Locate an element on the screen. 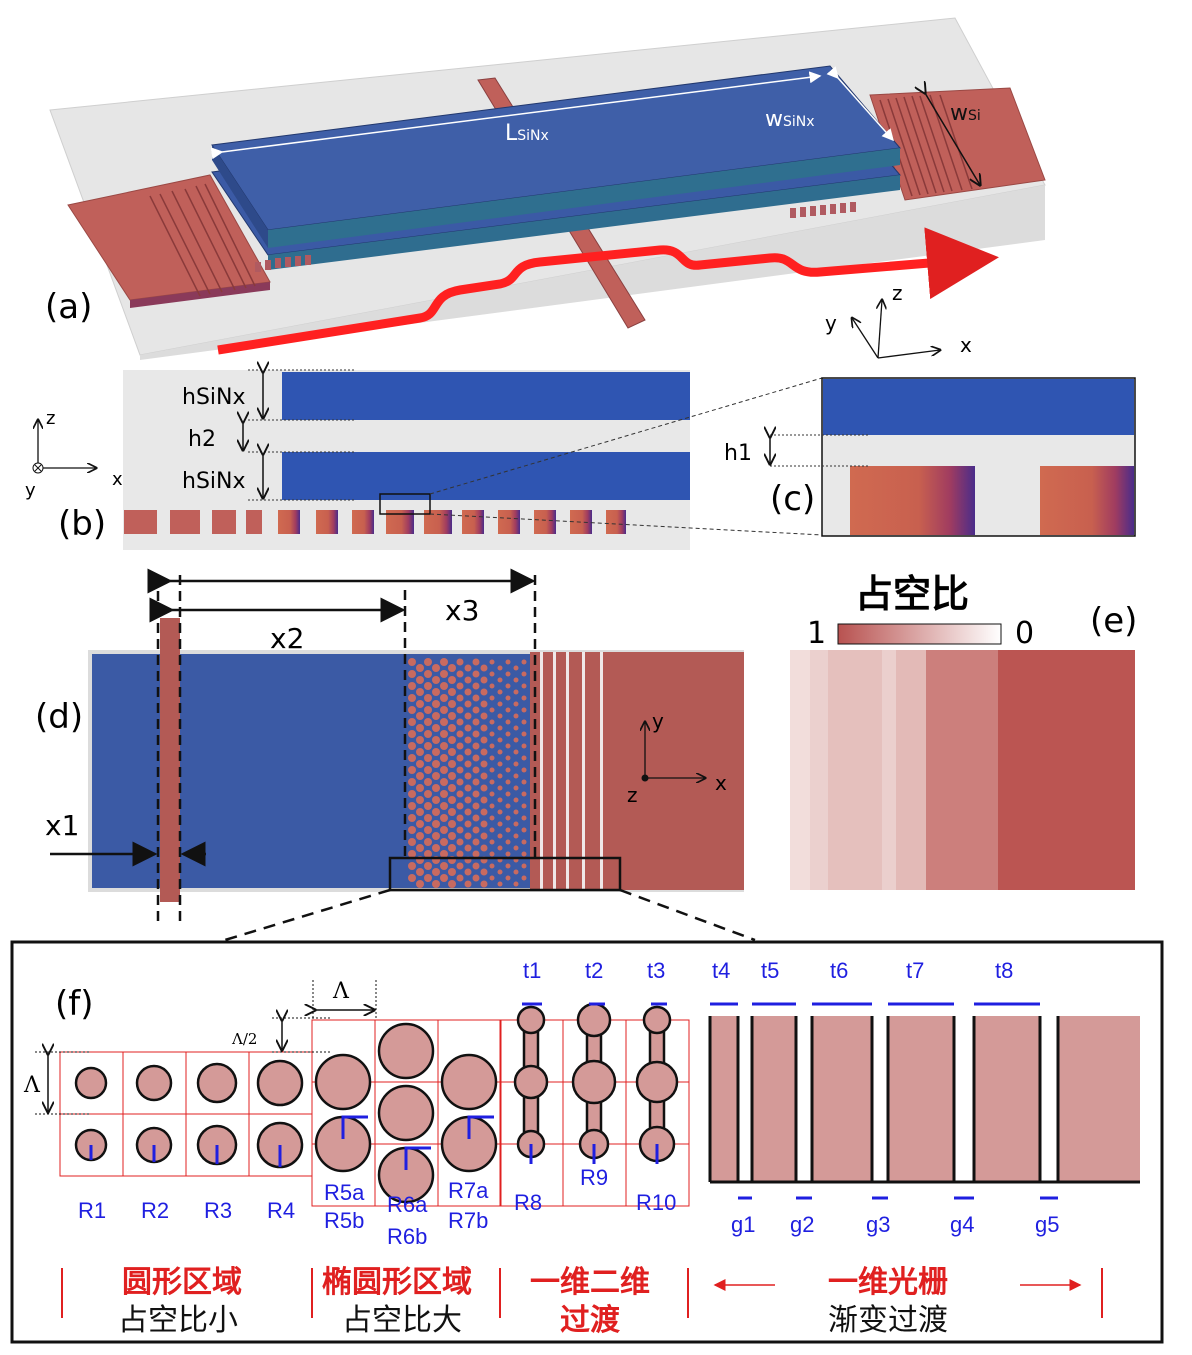 Image resolution: width=1192 pixels, height=1355 pixels. section4-title: 一维光栅 is located at coordinates (888, 1282).